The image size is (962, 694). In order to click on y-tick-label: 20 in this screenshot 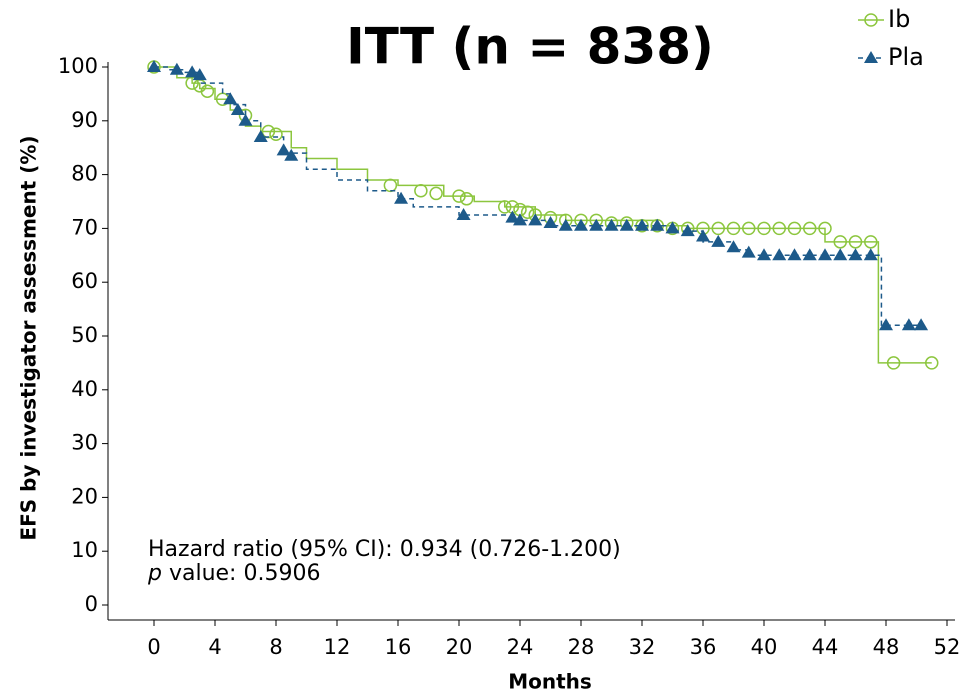, I will do `click(84, 496)`.